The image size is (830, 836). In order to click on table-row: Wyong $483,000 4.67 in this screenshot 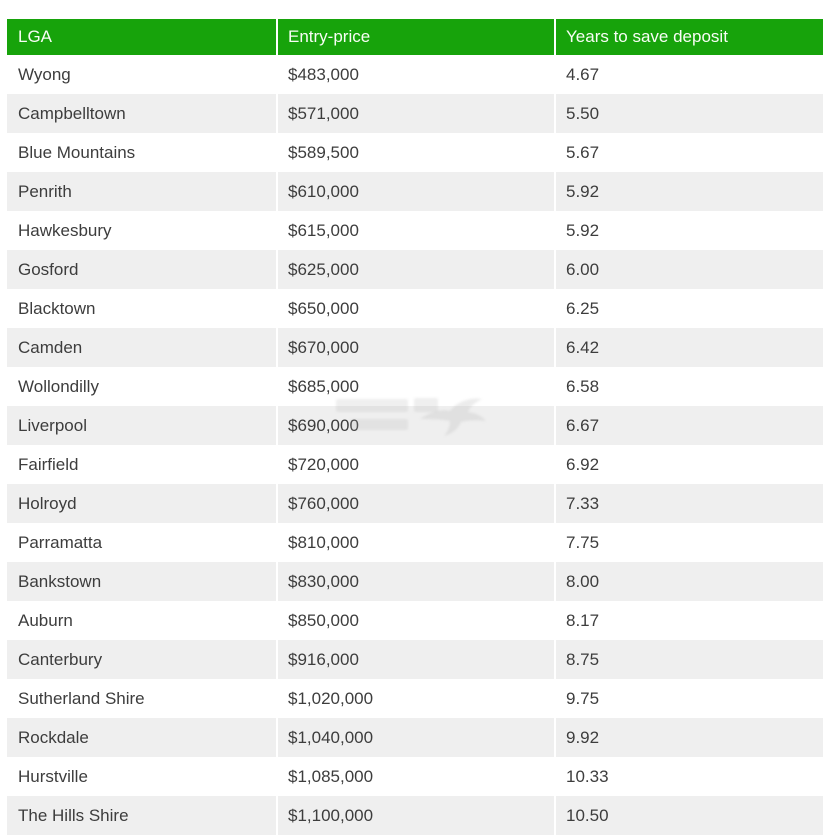, I will do `click(415, 74)`.